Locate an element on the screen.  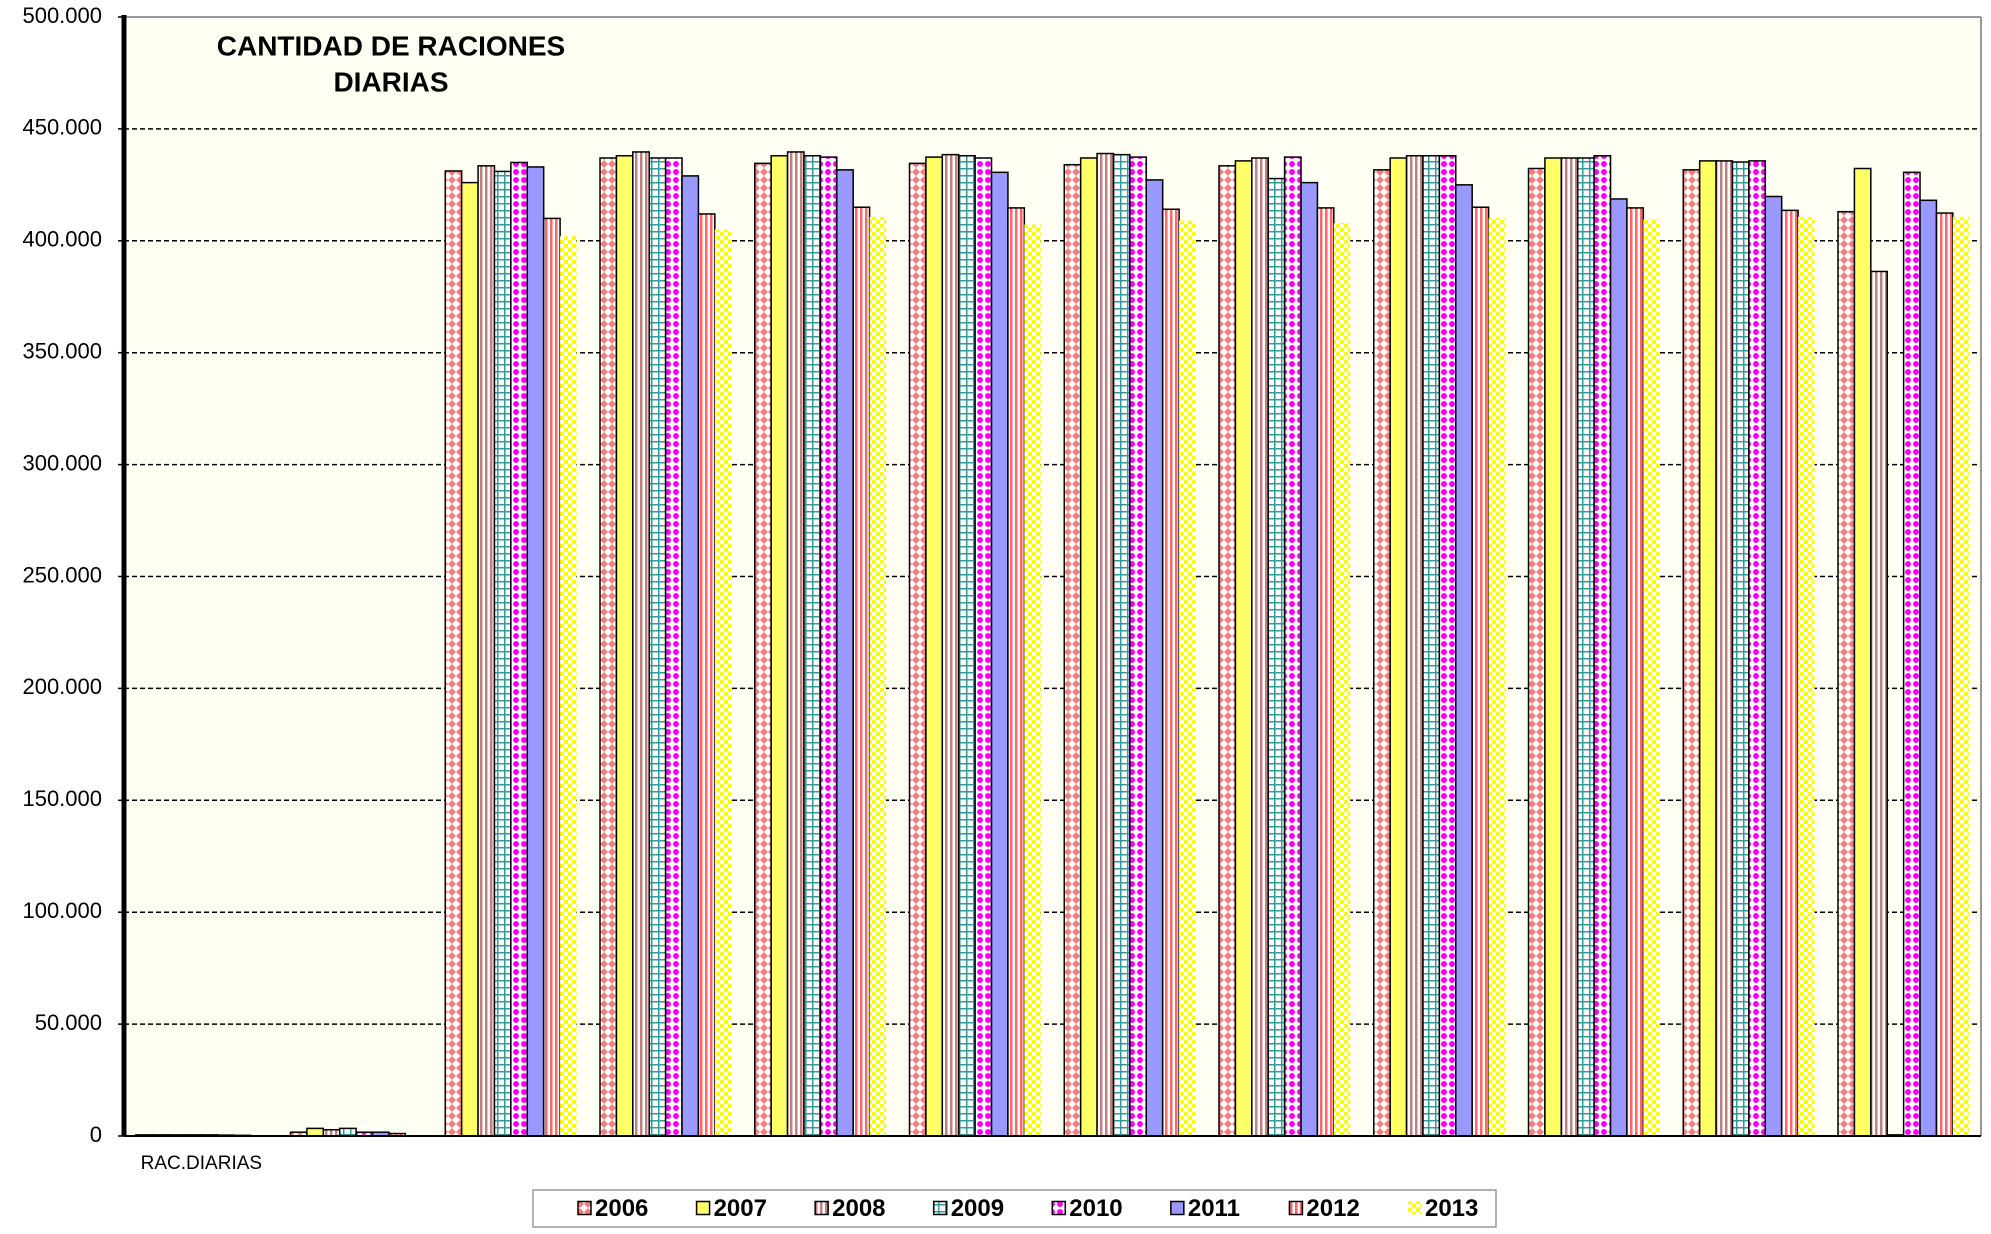
chart-title: DIARIAS is located at coordinates (390, 81).